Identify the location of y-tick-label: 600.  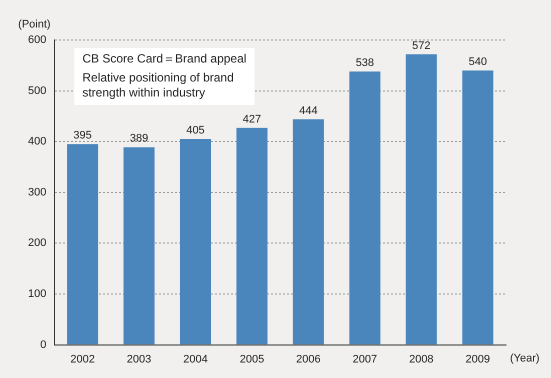
(37, 40).